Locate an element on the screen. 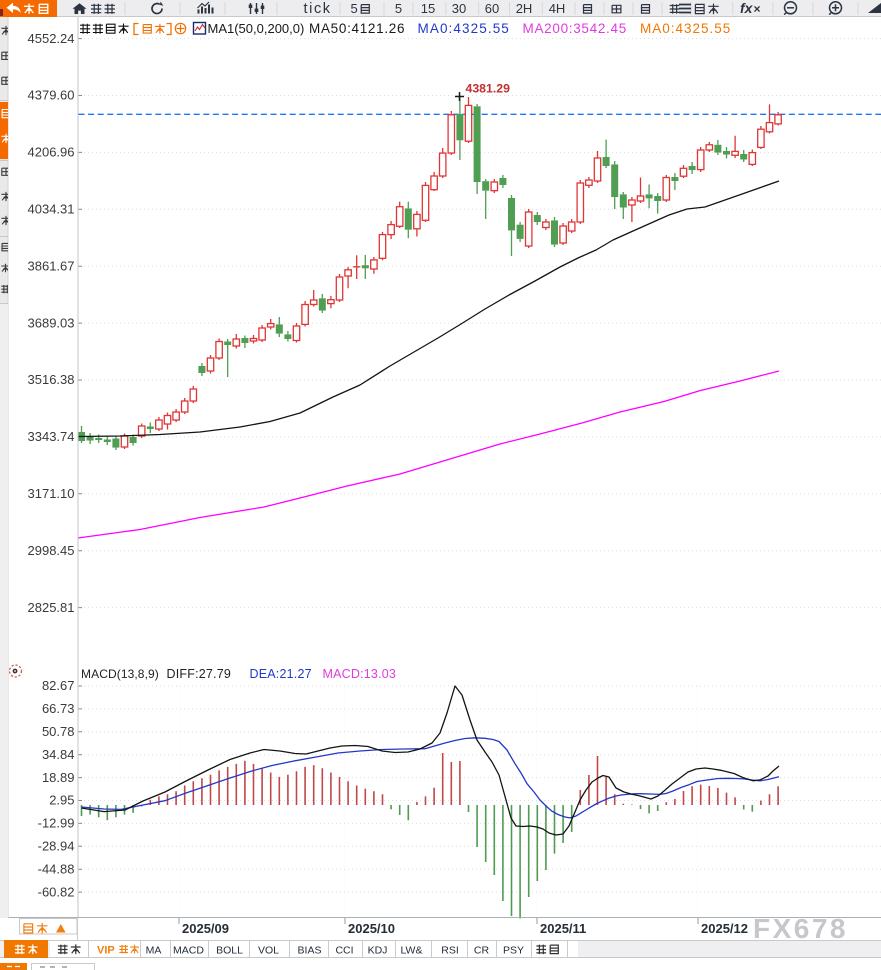 The width and height of the screenshot is (881, 970). svg-text: tick is located at coordinates (318, 9).